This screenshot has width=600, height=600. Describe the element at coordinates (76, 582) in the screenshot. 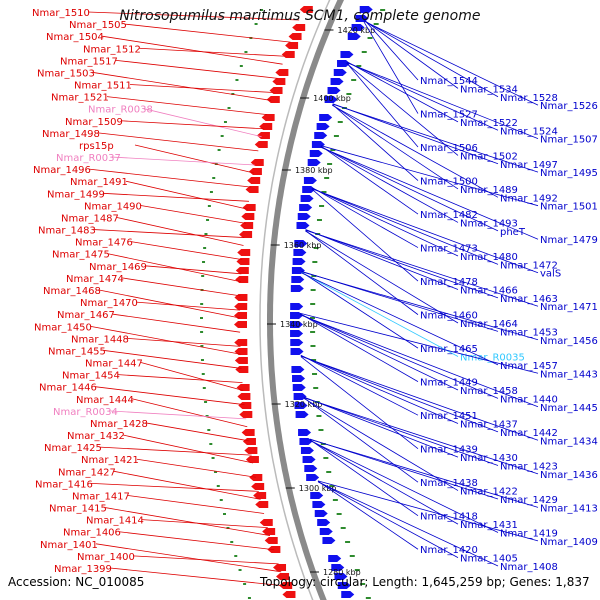

I see `accession-label: Accession: NC_010085` at that location.